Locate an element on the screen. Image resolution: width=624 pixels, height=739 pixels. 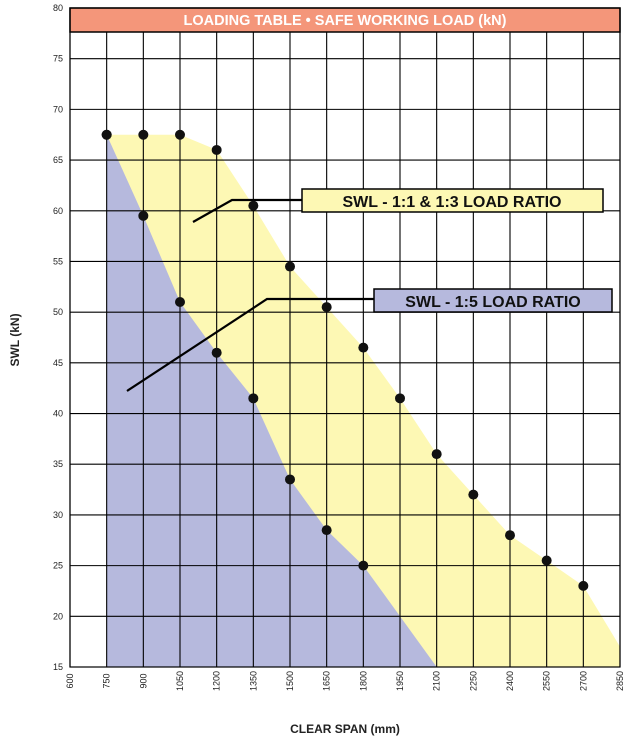
x-tick-label: 900 is located at coordinates (143, 680).